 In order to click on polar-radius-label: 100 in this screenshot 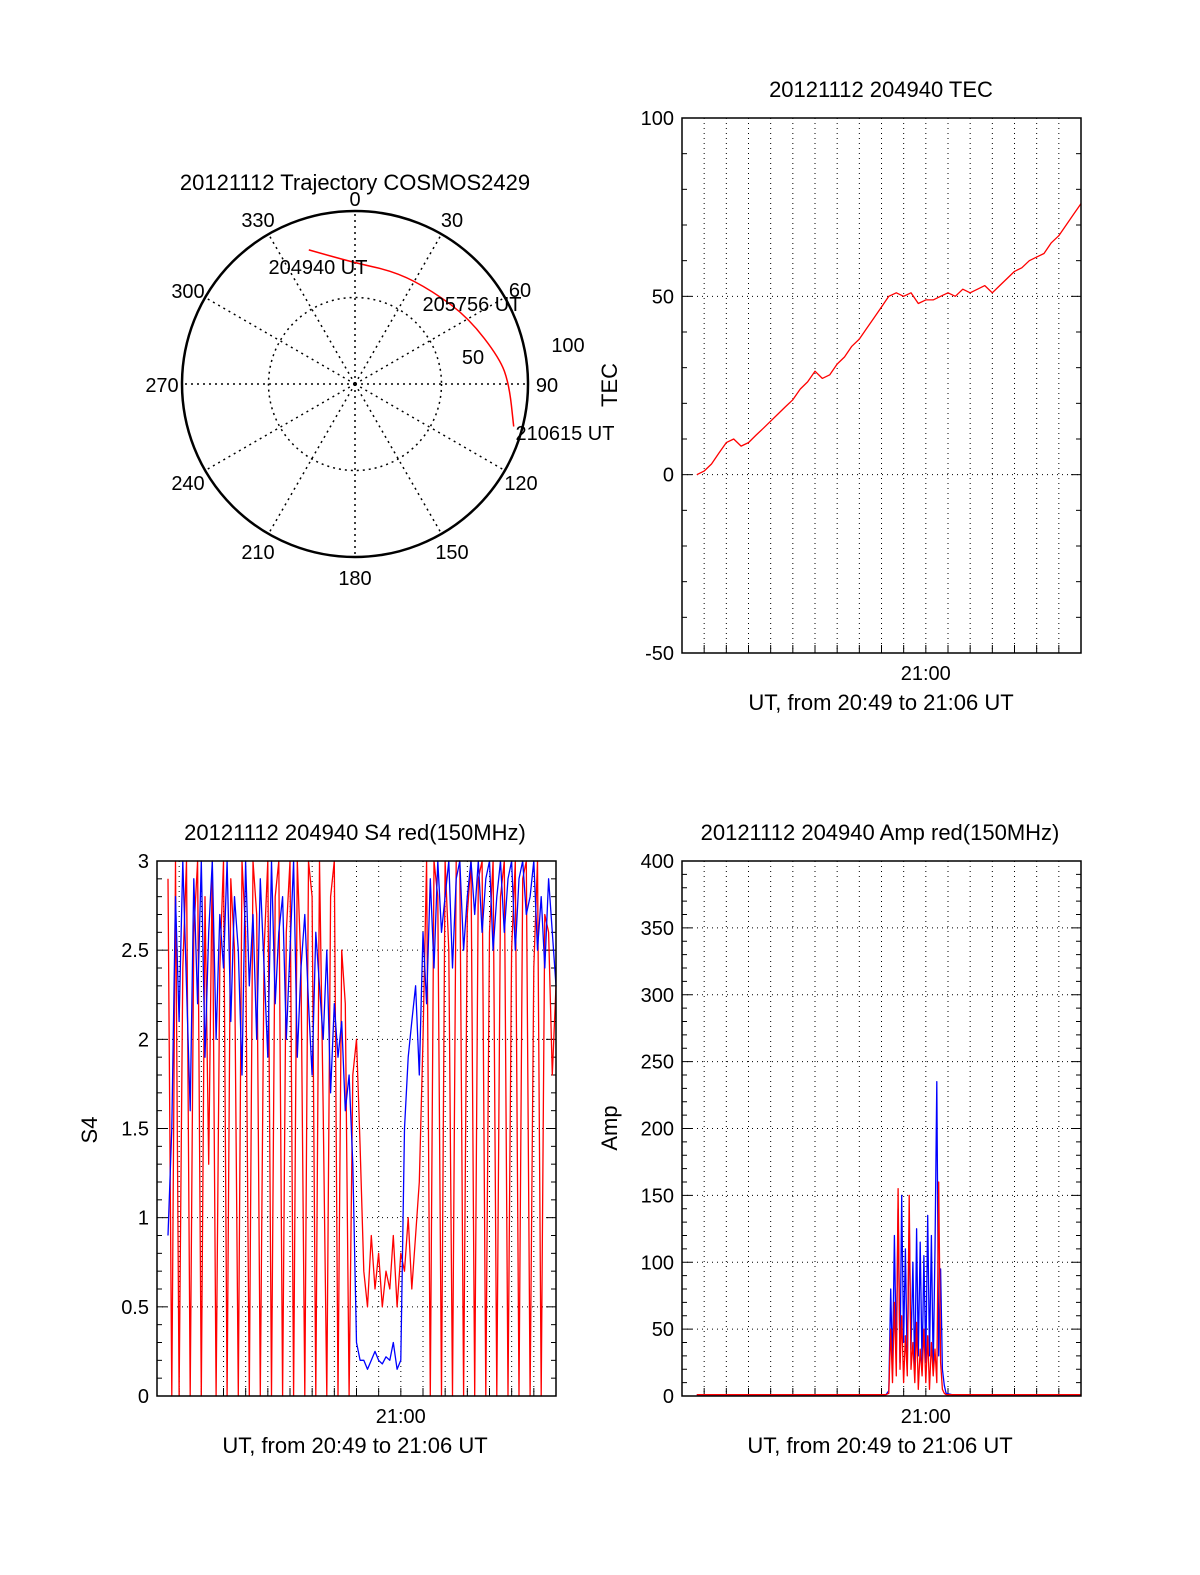, I will do `click(567, 346)`.